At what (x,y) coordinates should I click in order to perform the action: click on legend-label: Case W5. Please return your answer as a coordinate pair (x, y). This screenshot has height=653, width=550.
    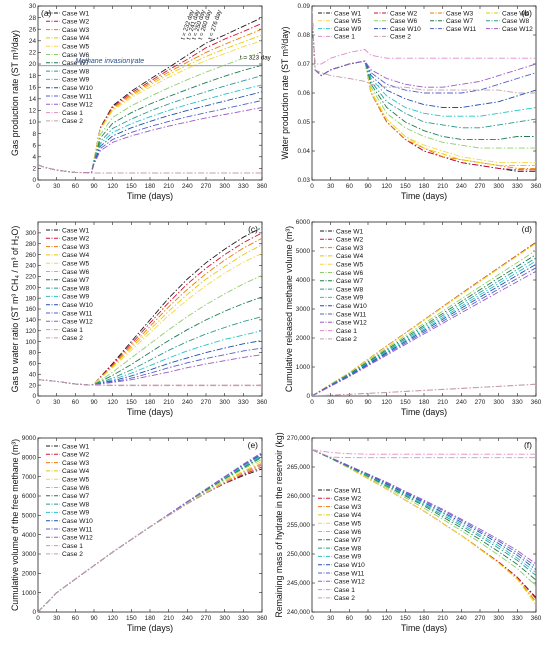
    Looking at the image, I should click on (347, 21).